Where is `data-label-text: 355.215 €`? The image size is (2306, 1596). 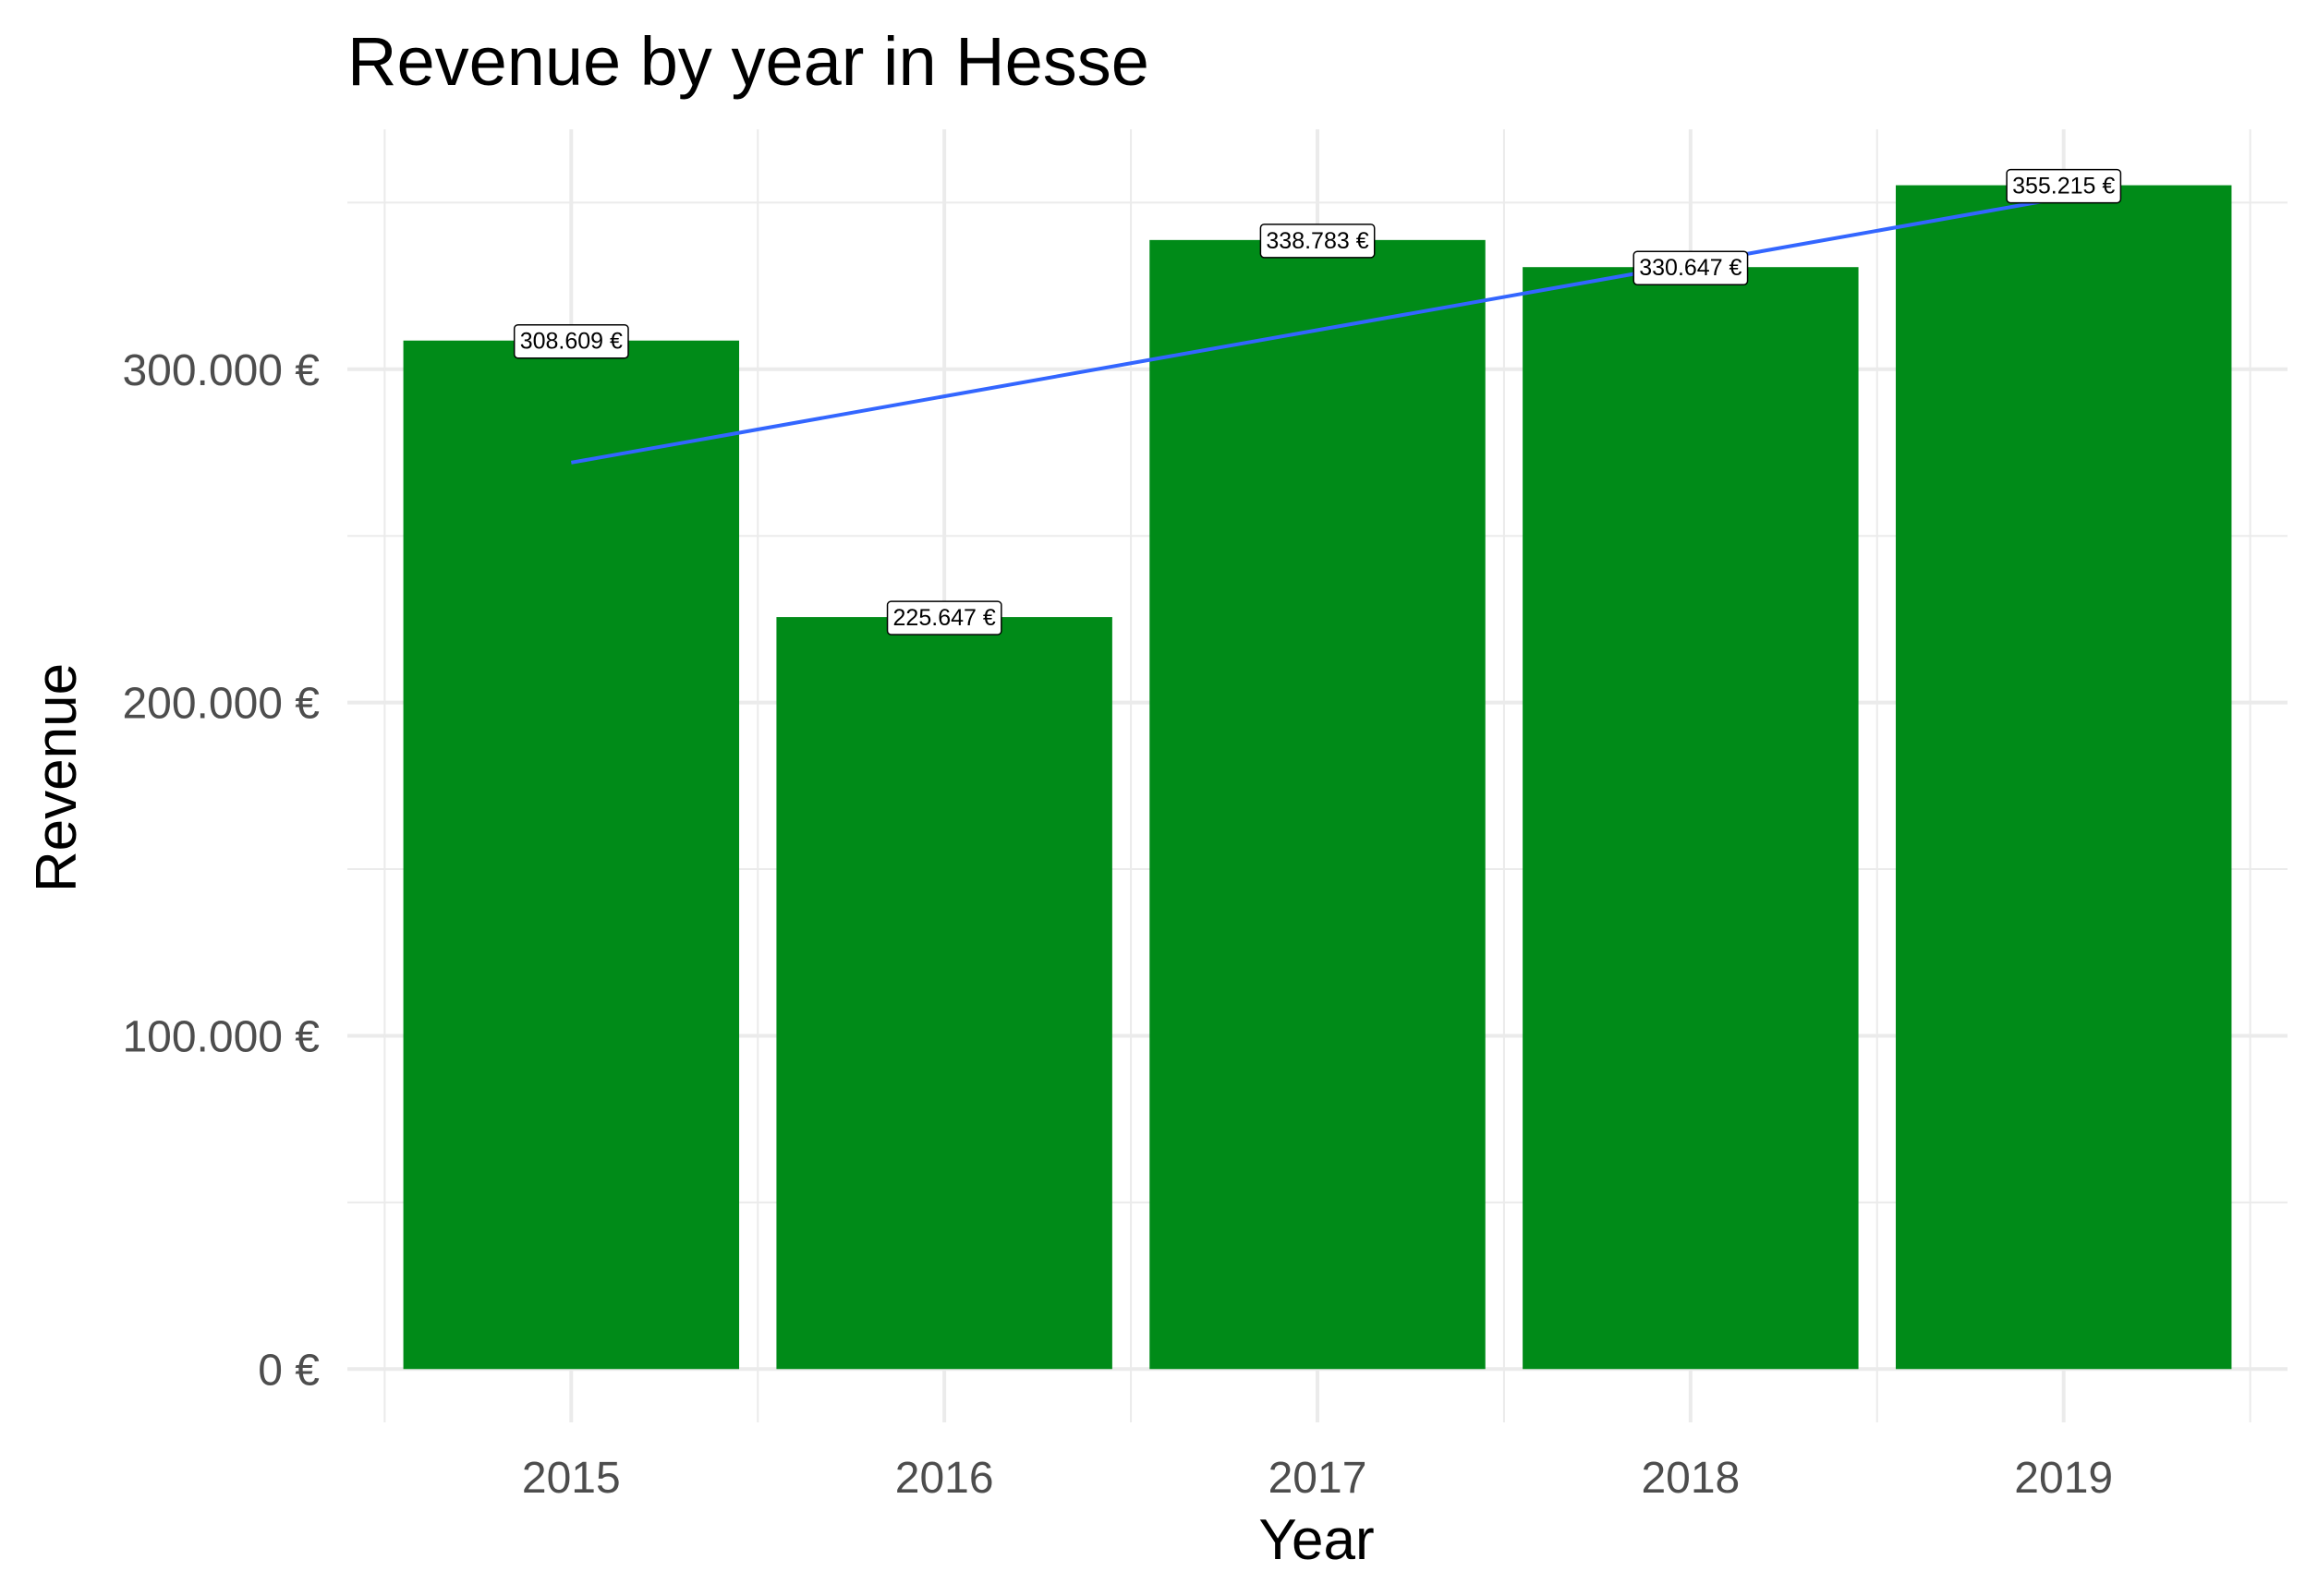
data-label-text: 355.215 € is located at coordinates (2063, 187).